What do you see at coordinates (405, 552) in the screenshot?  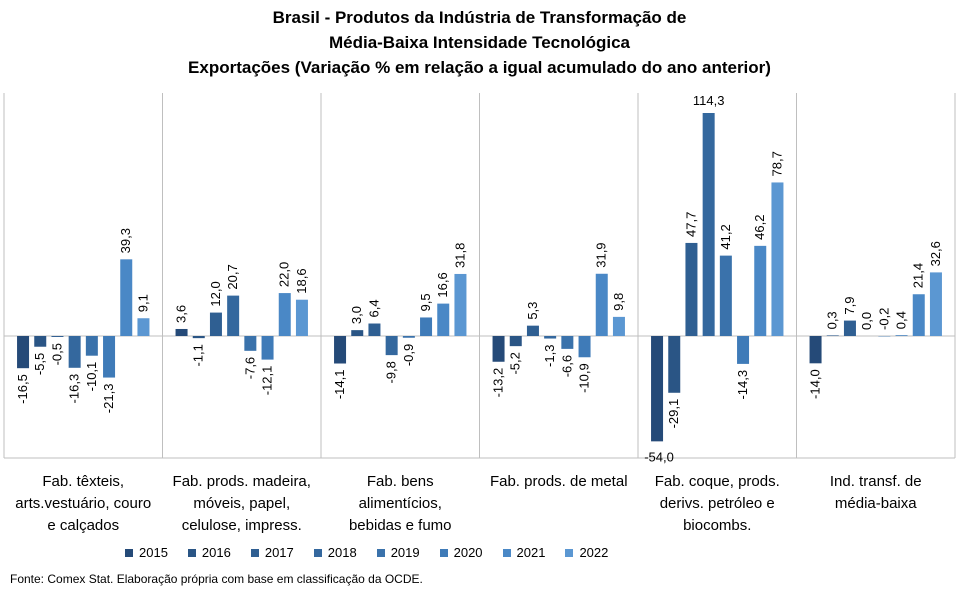 I see `legend-label: 2019` at bounding box center [405, 552].